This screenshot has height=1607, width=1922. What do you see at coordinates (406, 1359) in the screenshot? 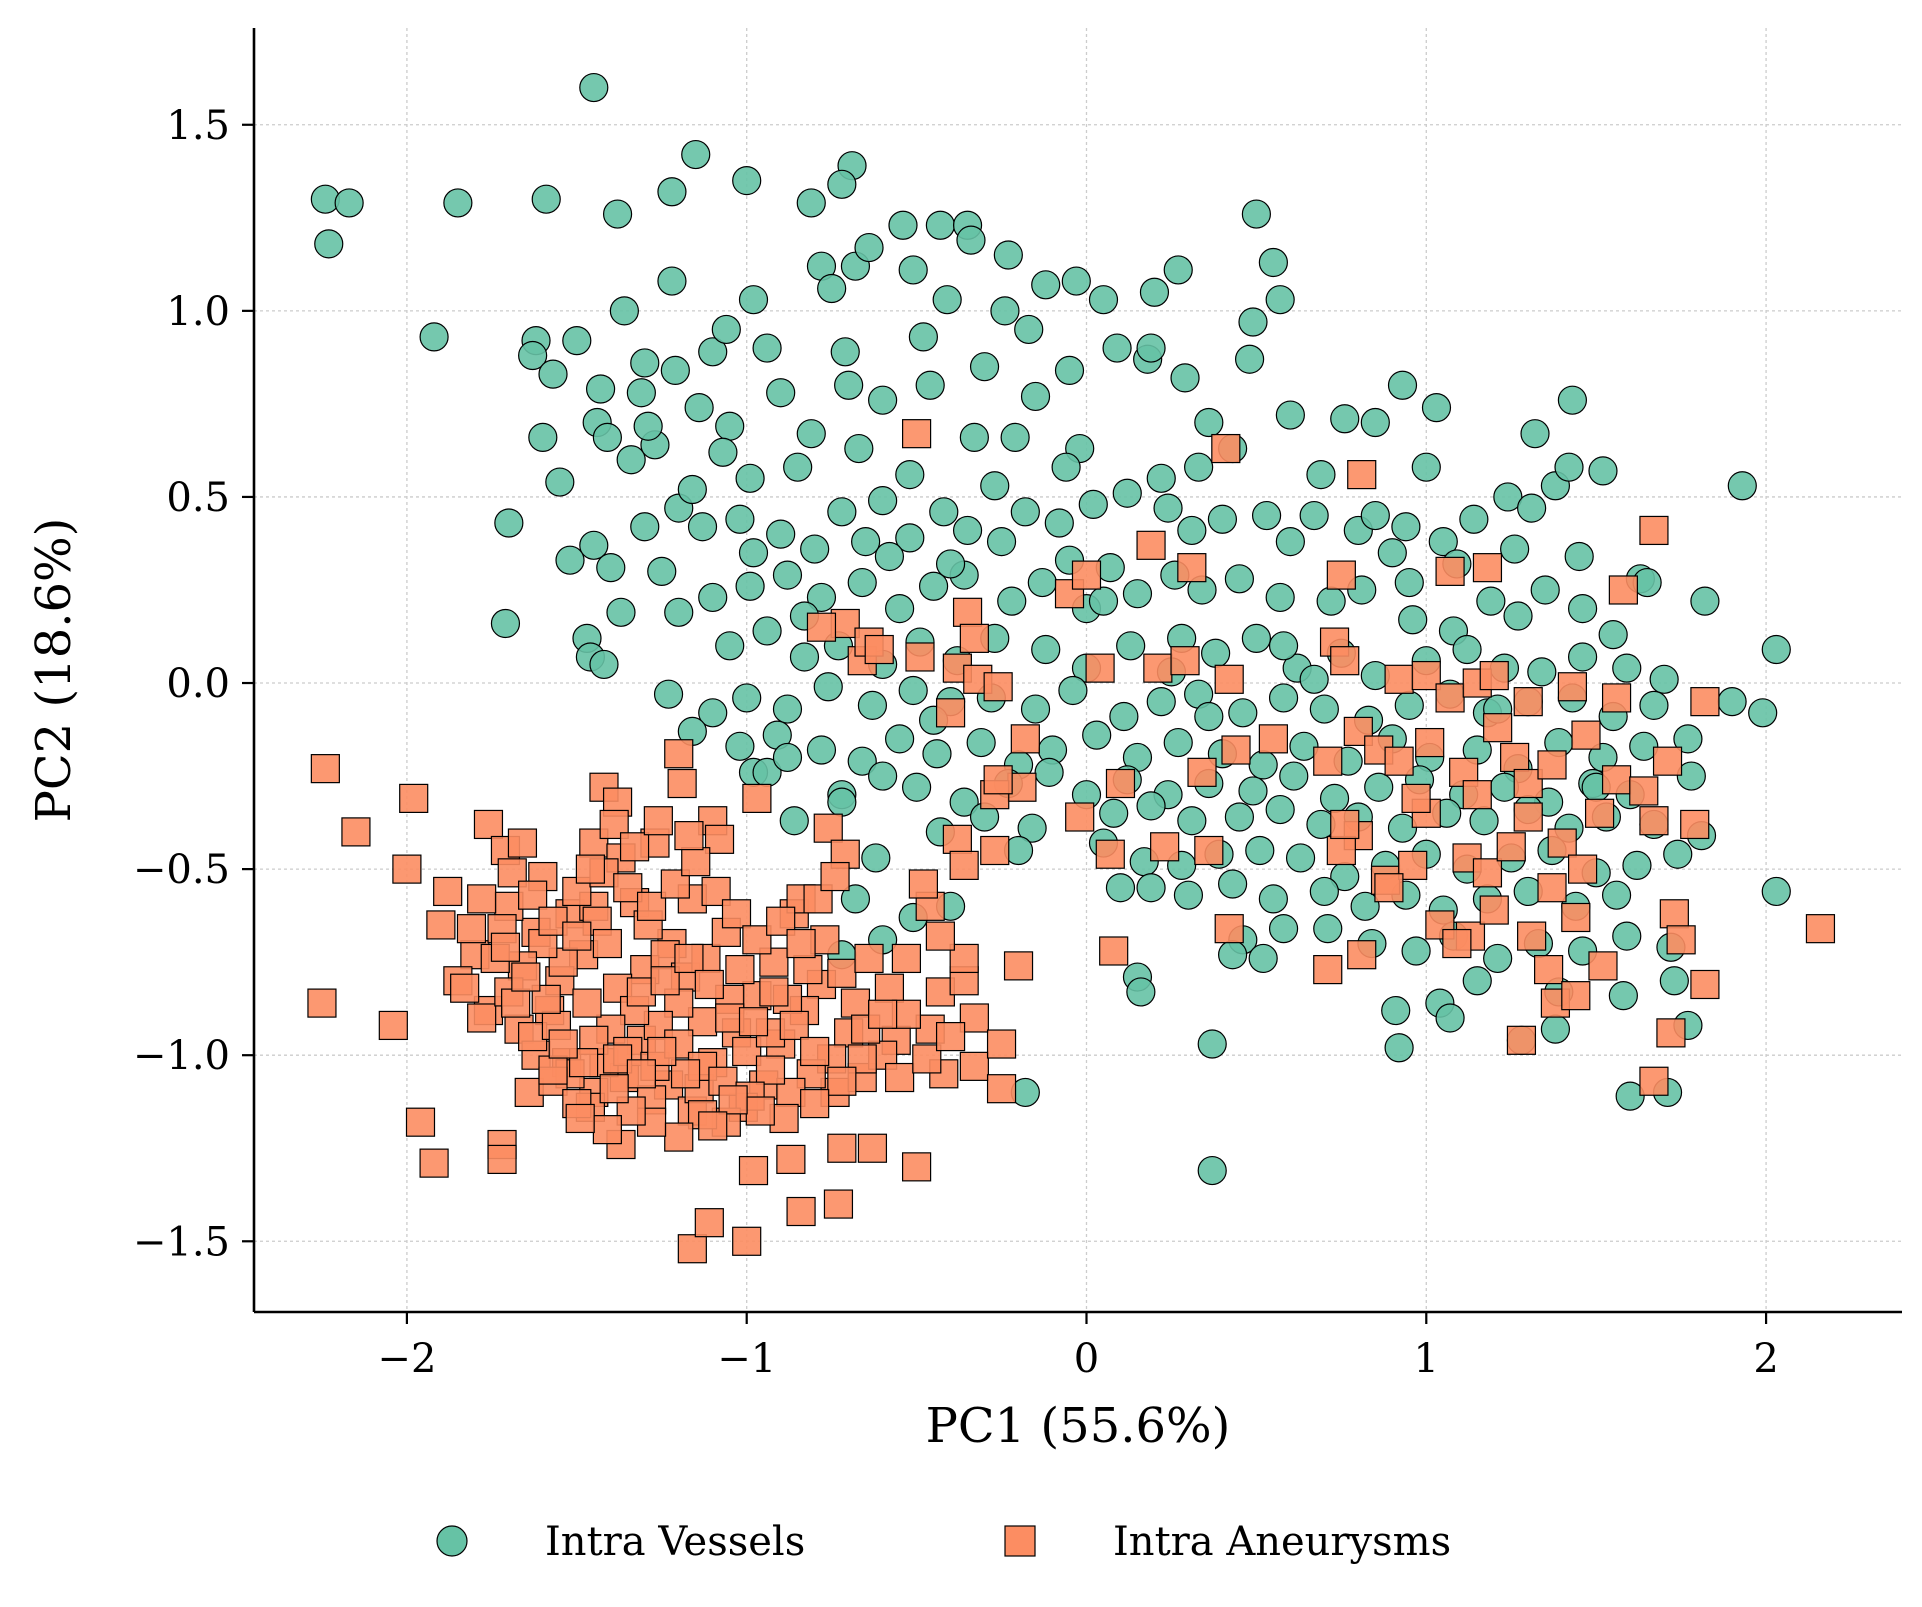
I see `x-tick-label: −2` at bounding box center [406, 1359].